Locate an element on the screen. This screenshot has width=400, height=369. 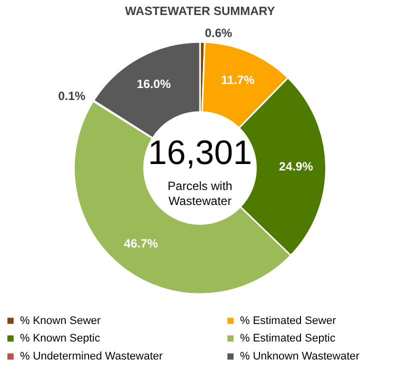
legend-label: % Known Sewer is located at coordinates (61, 320).